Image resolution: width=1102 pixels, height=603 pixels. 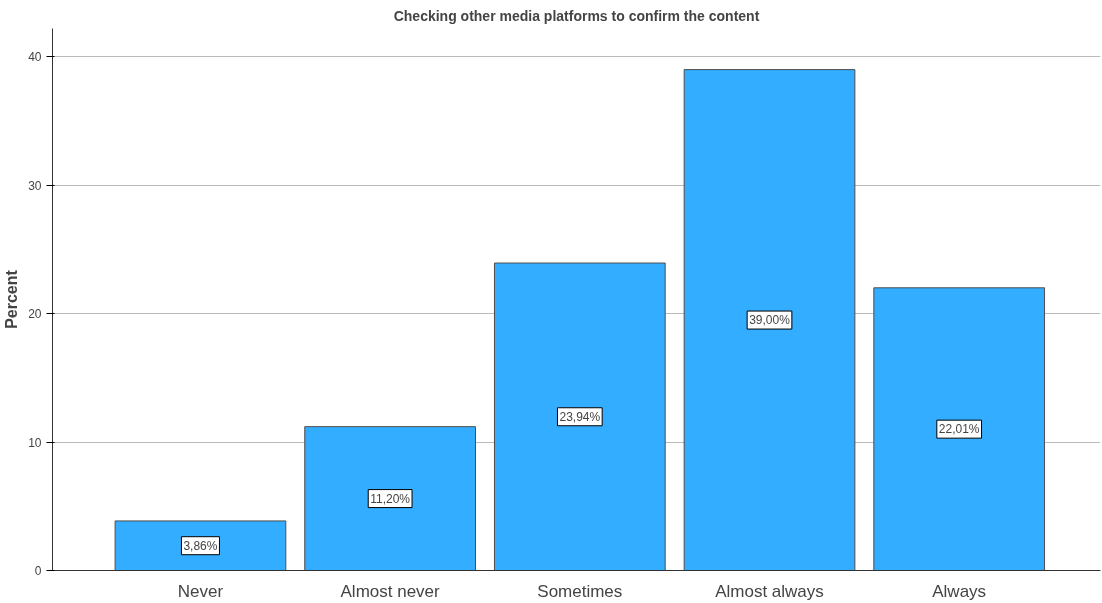 I want to click on x-tick-label: Almost always, so click(x=769, y=591).